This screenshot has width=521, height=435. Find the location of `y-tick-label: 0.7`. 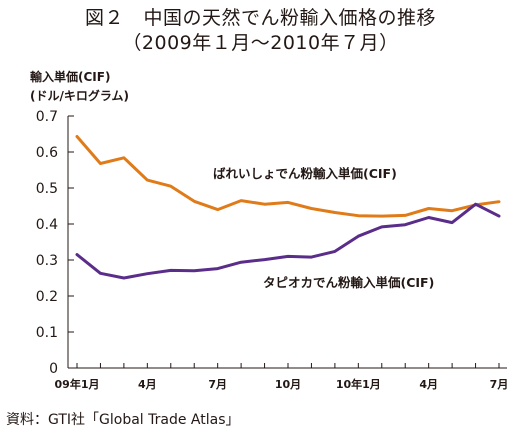

y-tick-label: 0.7 is located at coordinates (47, 117).